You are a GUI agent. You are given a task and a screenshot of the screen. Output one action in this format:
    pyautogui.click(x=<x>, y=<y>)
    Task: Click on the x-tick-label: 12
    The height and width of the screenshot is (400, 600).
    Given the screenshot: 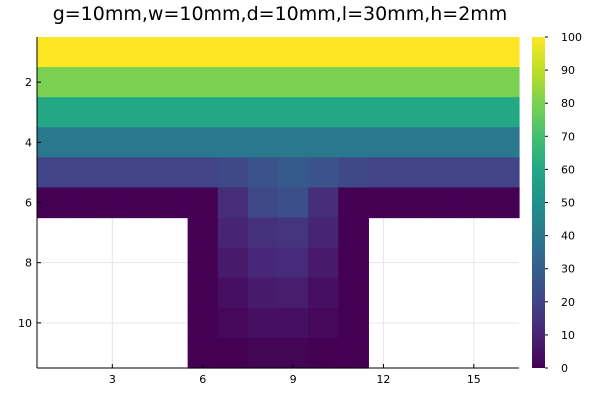 What is the action you would take?
    pyautogui.click(x=383, y=379)
    